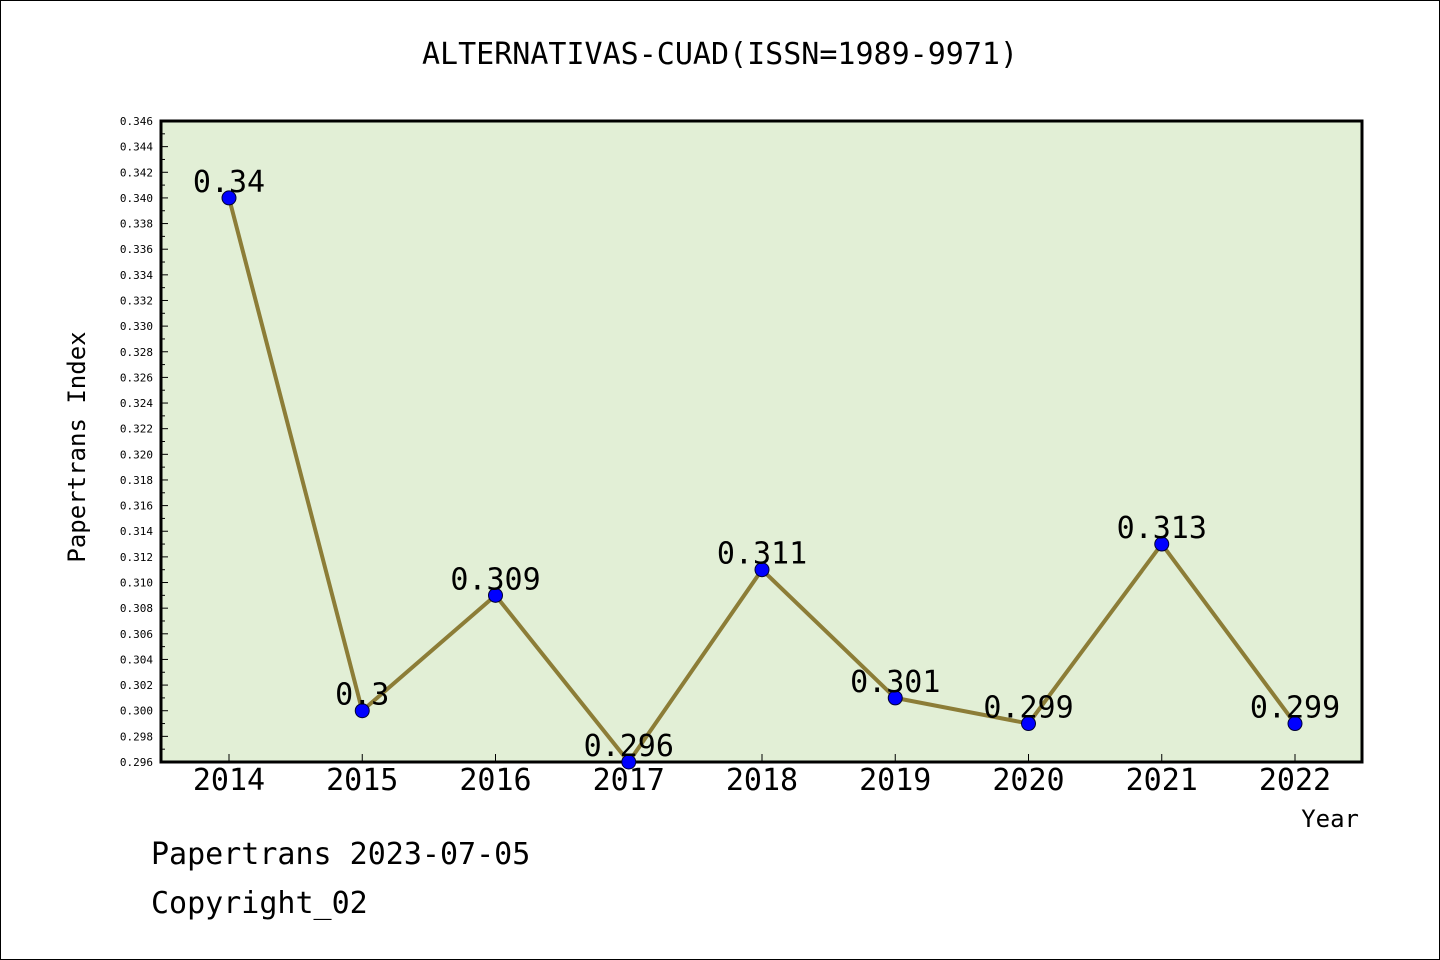 Image resolution: width=1440 pixels, height=960 pixels. I want to click on data-label: 0.311, so click(762, 554).